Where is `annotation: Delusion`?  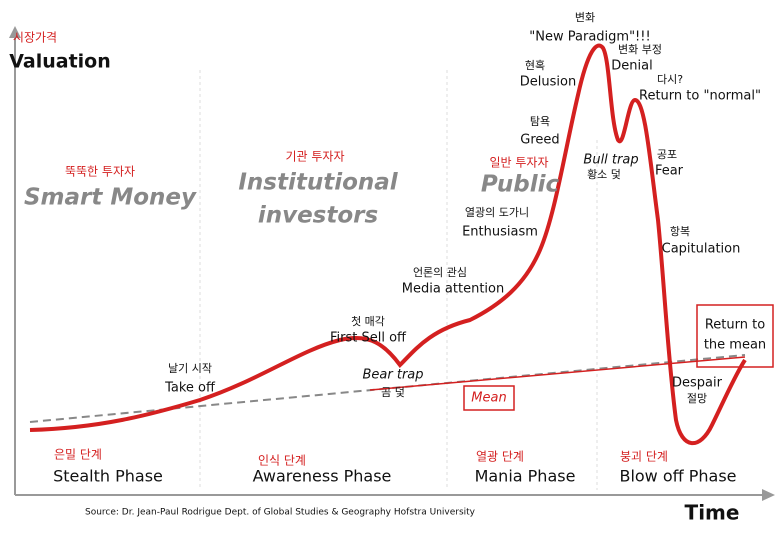
annotation: Delusion is located at coordinates (548, 82).